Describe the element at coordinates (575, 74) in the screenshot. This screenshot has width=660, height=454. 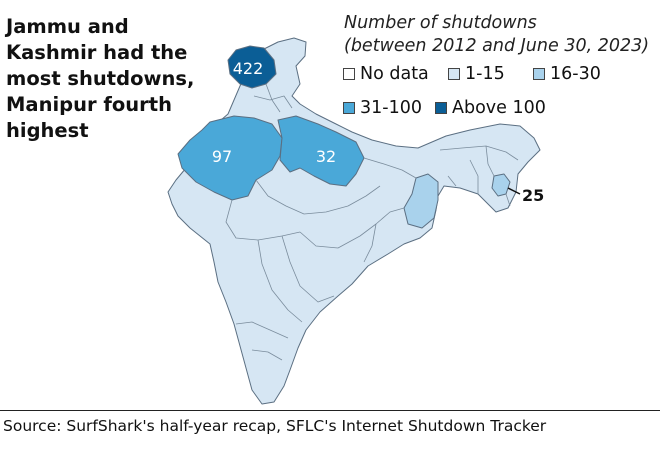
I see `legend-label-16-30: 16-30` at that location.